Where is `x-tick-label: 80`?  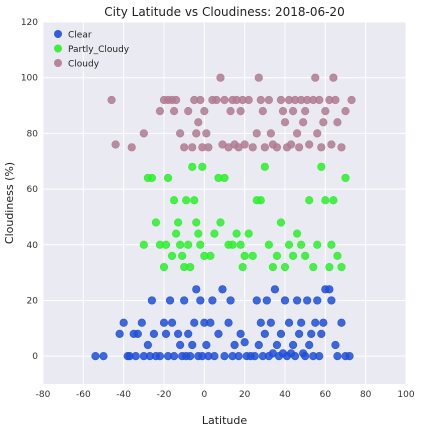
x-tick-label: 80 is located at coordinates (366, 395).